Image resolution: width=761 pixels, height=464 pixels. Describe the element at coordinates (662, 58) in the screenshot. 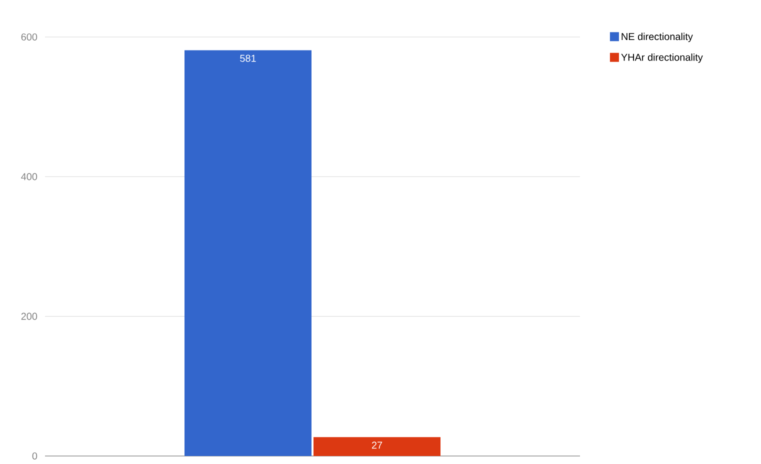

I see `legend-label: YHAr directionality` at that location.